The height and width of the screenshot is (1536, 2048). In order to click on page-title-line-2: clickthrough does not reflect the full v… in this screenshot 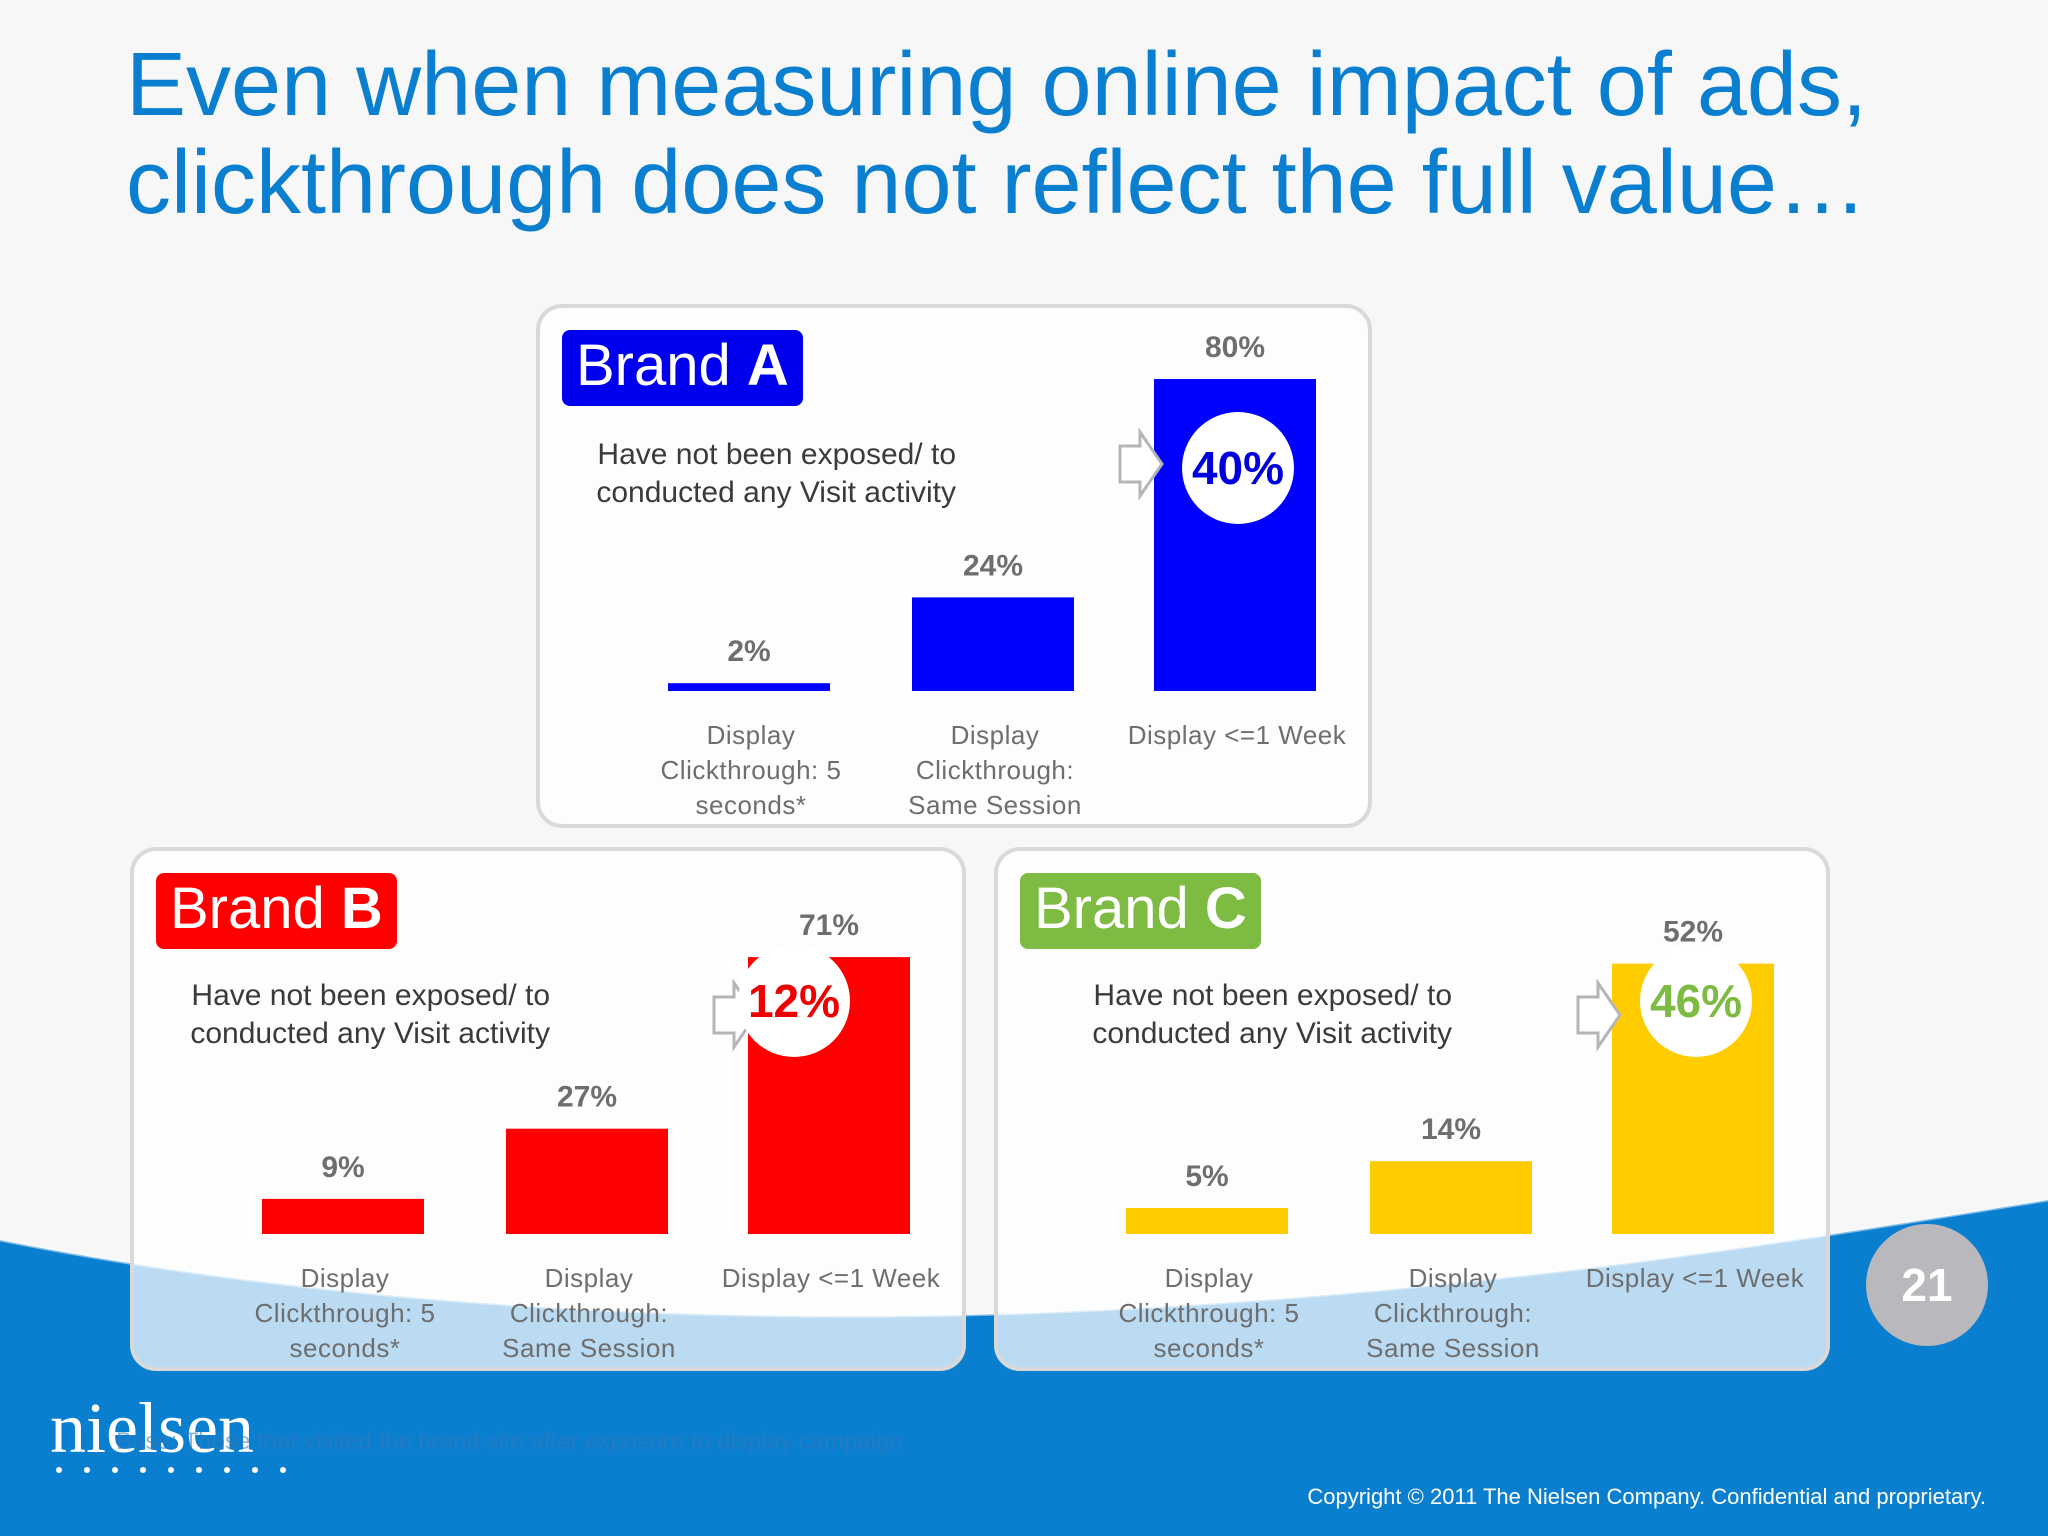, I will do `click(996, 183)`.